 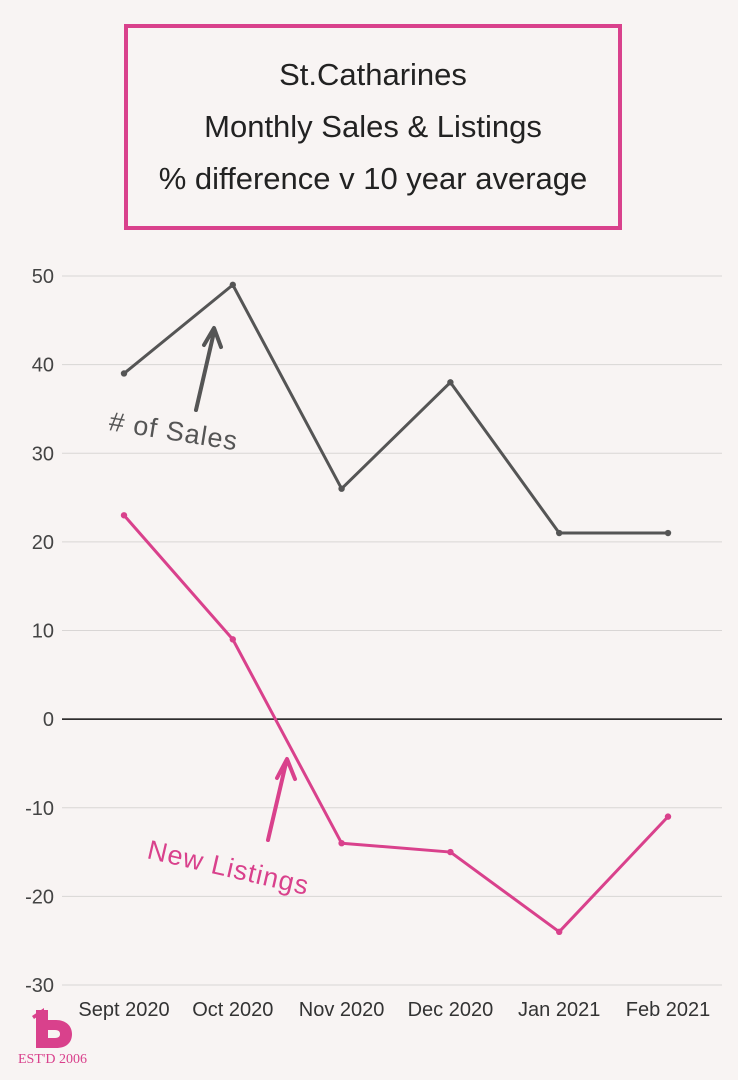 I want to click on y-tick-label: -20, so click(x=39, y=897).